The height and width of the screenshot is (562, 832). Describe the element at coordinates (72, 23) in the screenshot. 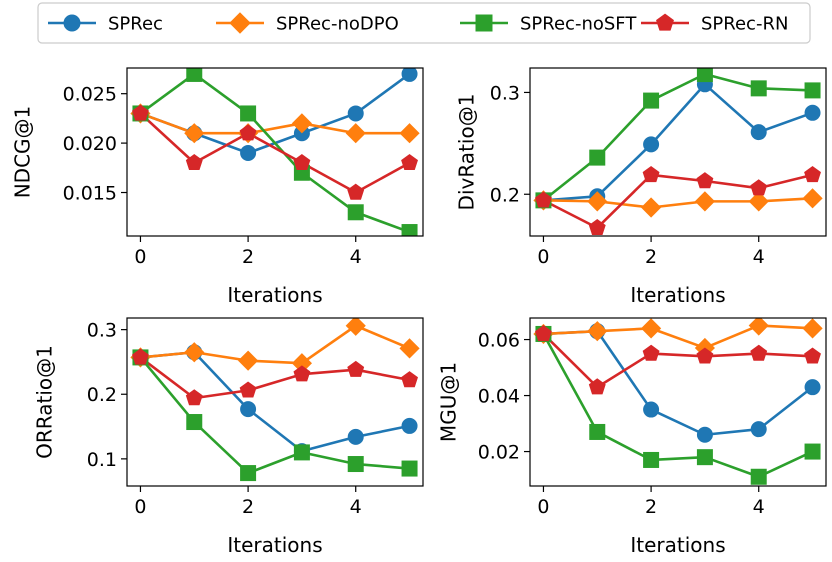

I see `legend-marker-sprec` at that location.